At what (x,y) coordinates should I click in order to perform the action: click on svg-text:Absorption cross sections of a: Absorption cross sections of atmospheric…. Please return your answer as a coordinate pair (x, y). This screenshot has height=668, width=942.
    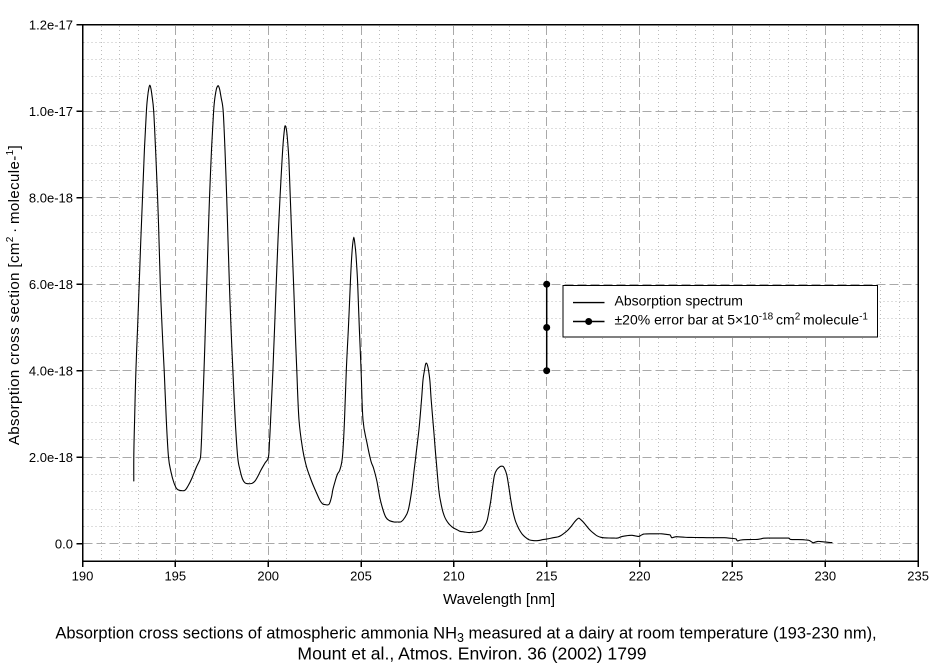
    Looking at the image, I should click on (465, 634).